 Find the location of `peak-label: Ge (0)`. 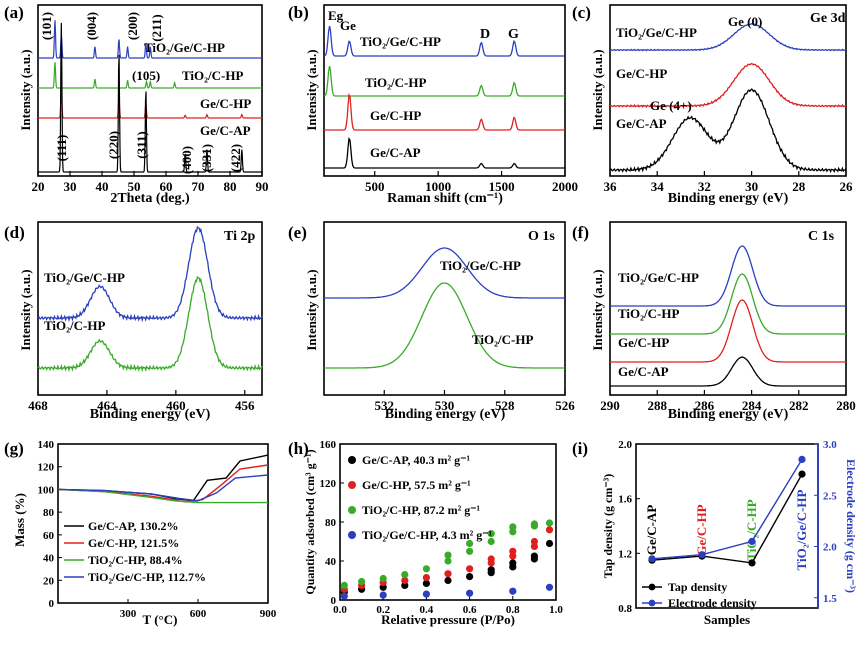

peak-label: Ge (0) is located at coordinates (745, 21).